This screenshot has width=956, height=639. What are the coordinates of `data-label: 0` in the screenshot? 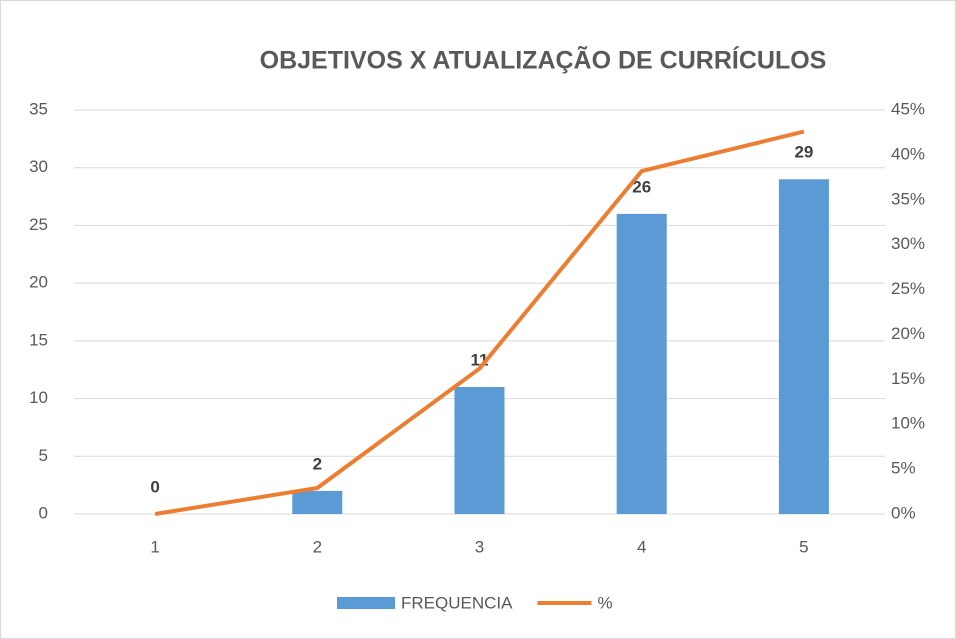 It's located at (154, 486).